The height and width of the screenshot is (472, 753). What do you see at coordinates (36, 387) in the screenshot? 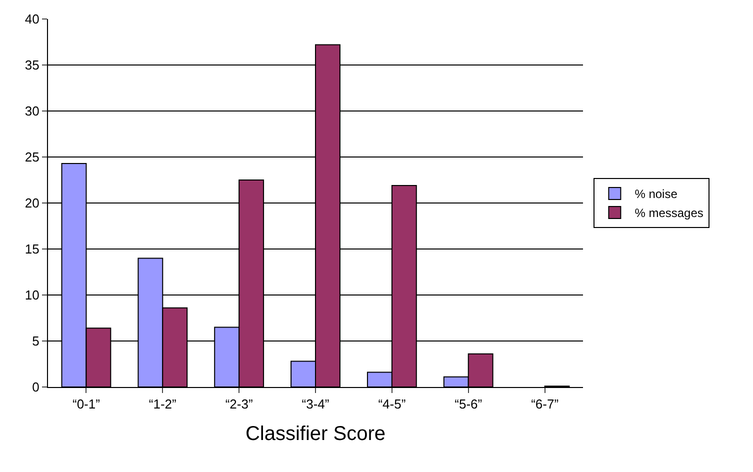
I see `y-tick-label: 0` at bounding box center [36, 387].